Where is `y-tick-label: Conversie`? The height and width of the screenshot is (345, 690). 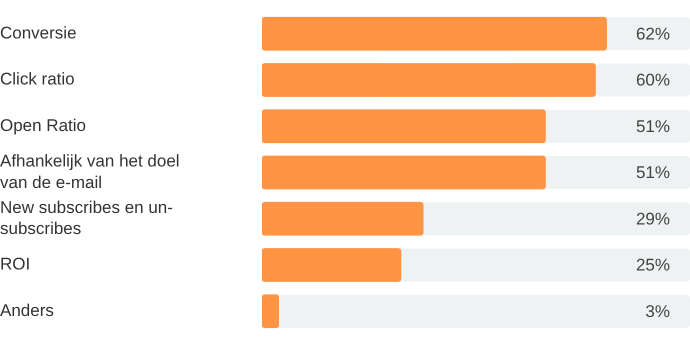
y-tick-label: Conversie is located at coordinates (38, 32).